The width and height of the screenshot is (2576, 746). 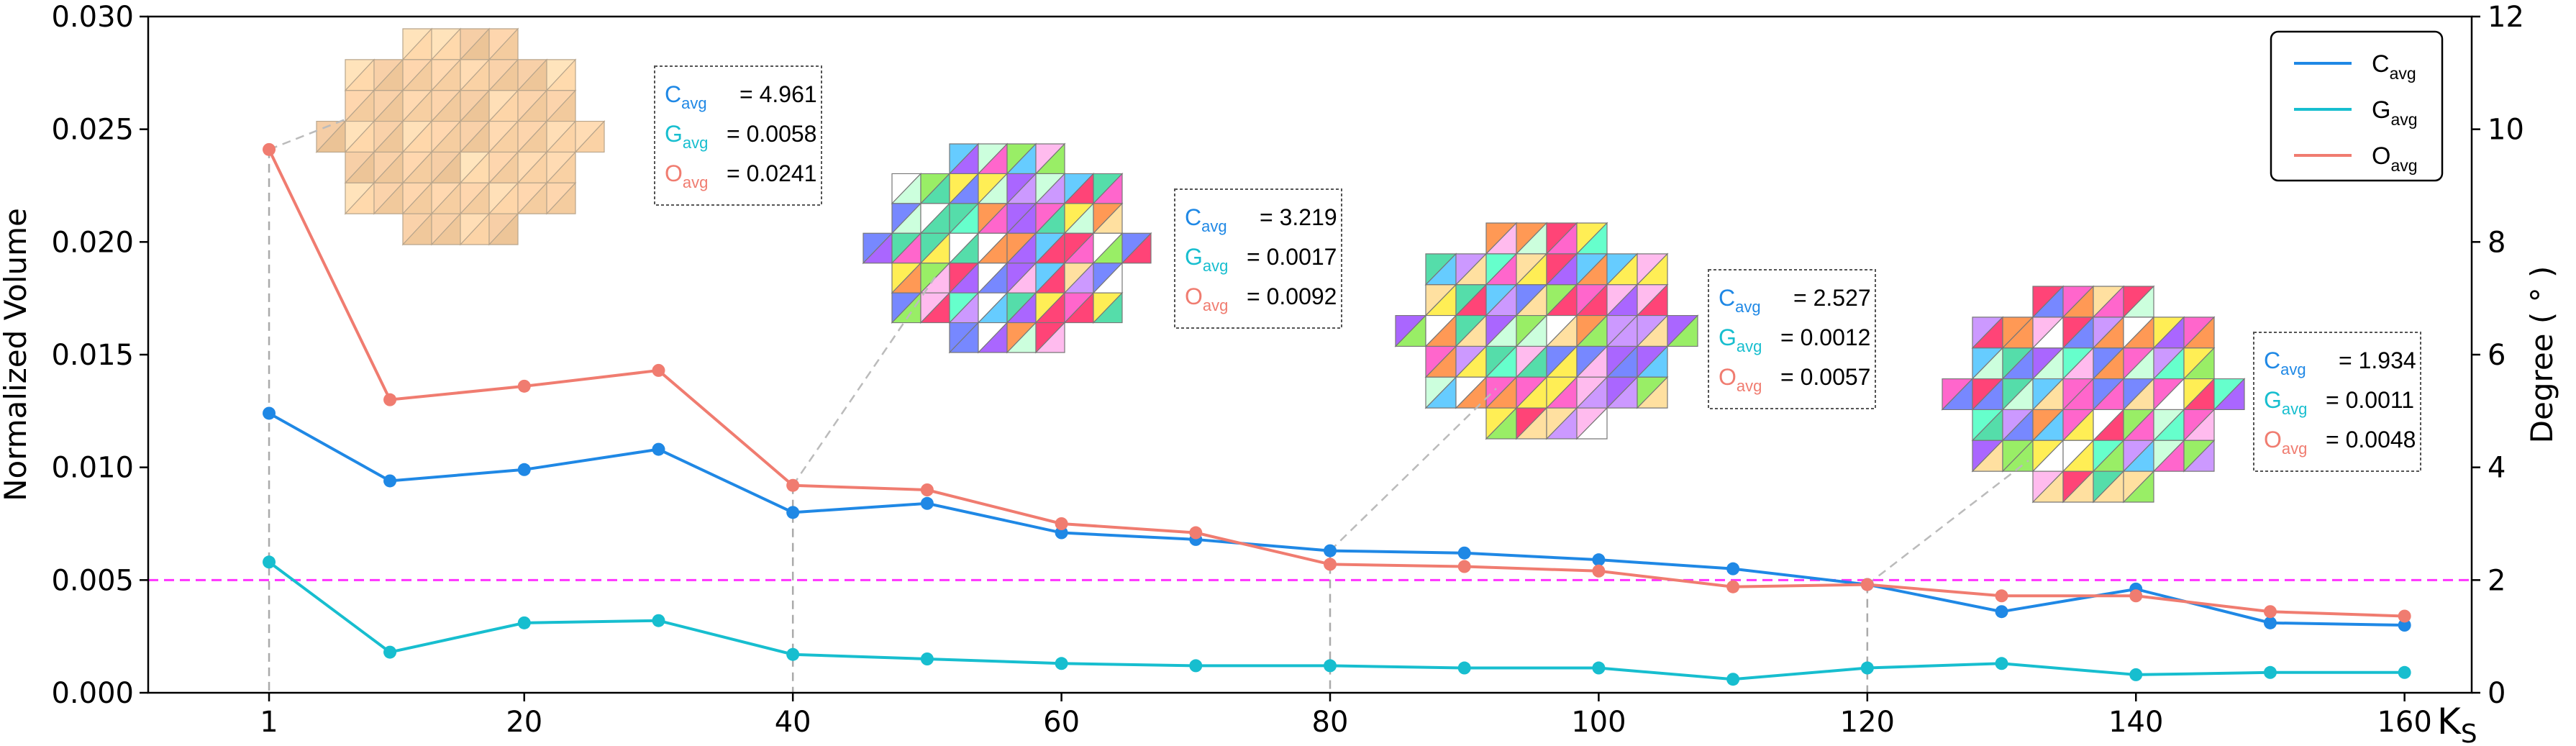 What do you see at coordinates (1298, 217) in the screenshot?
I see `annotation-value: = 3.219` at bounding box center [1298, 217].